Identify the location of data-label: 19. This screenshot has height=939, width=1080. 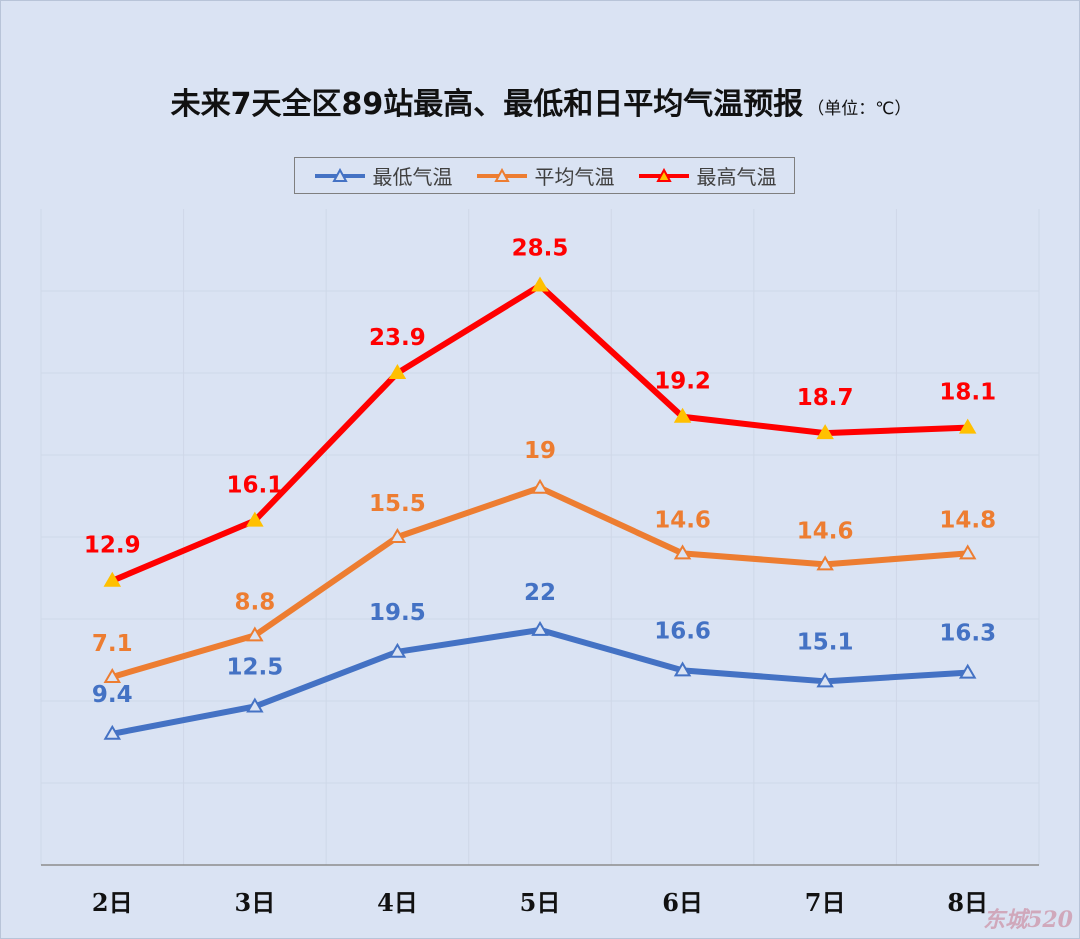
(540, 451).